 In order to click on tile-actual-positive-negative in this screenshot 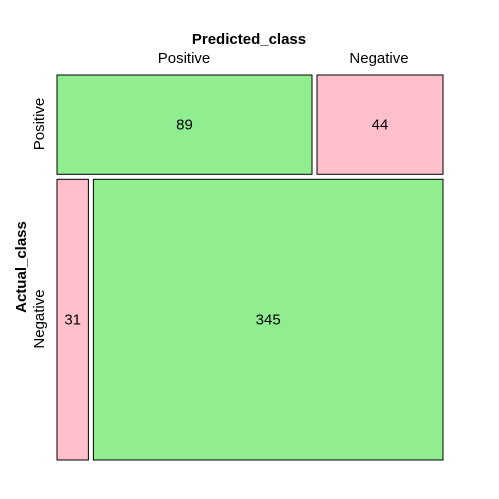, I will do `click(380, 124)`.